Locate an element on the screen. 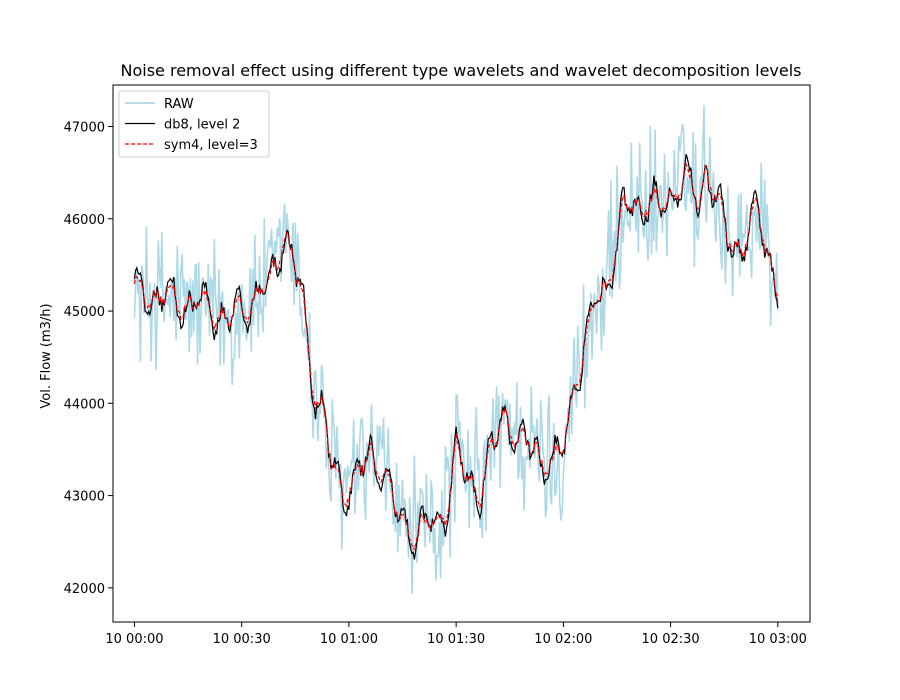 The image size is (900, 700). legend: RAW db8, level 2 sym4, level=3 is located at coordinates (194, 124).